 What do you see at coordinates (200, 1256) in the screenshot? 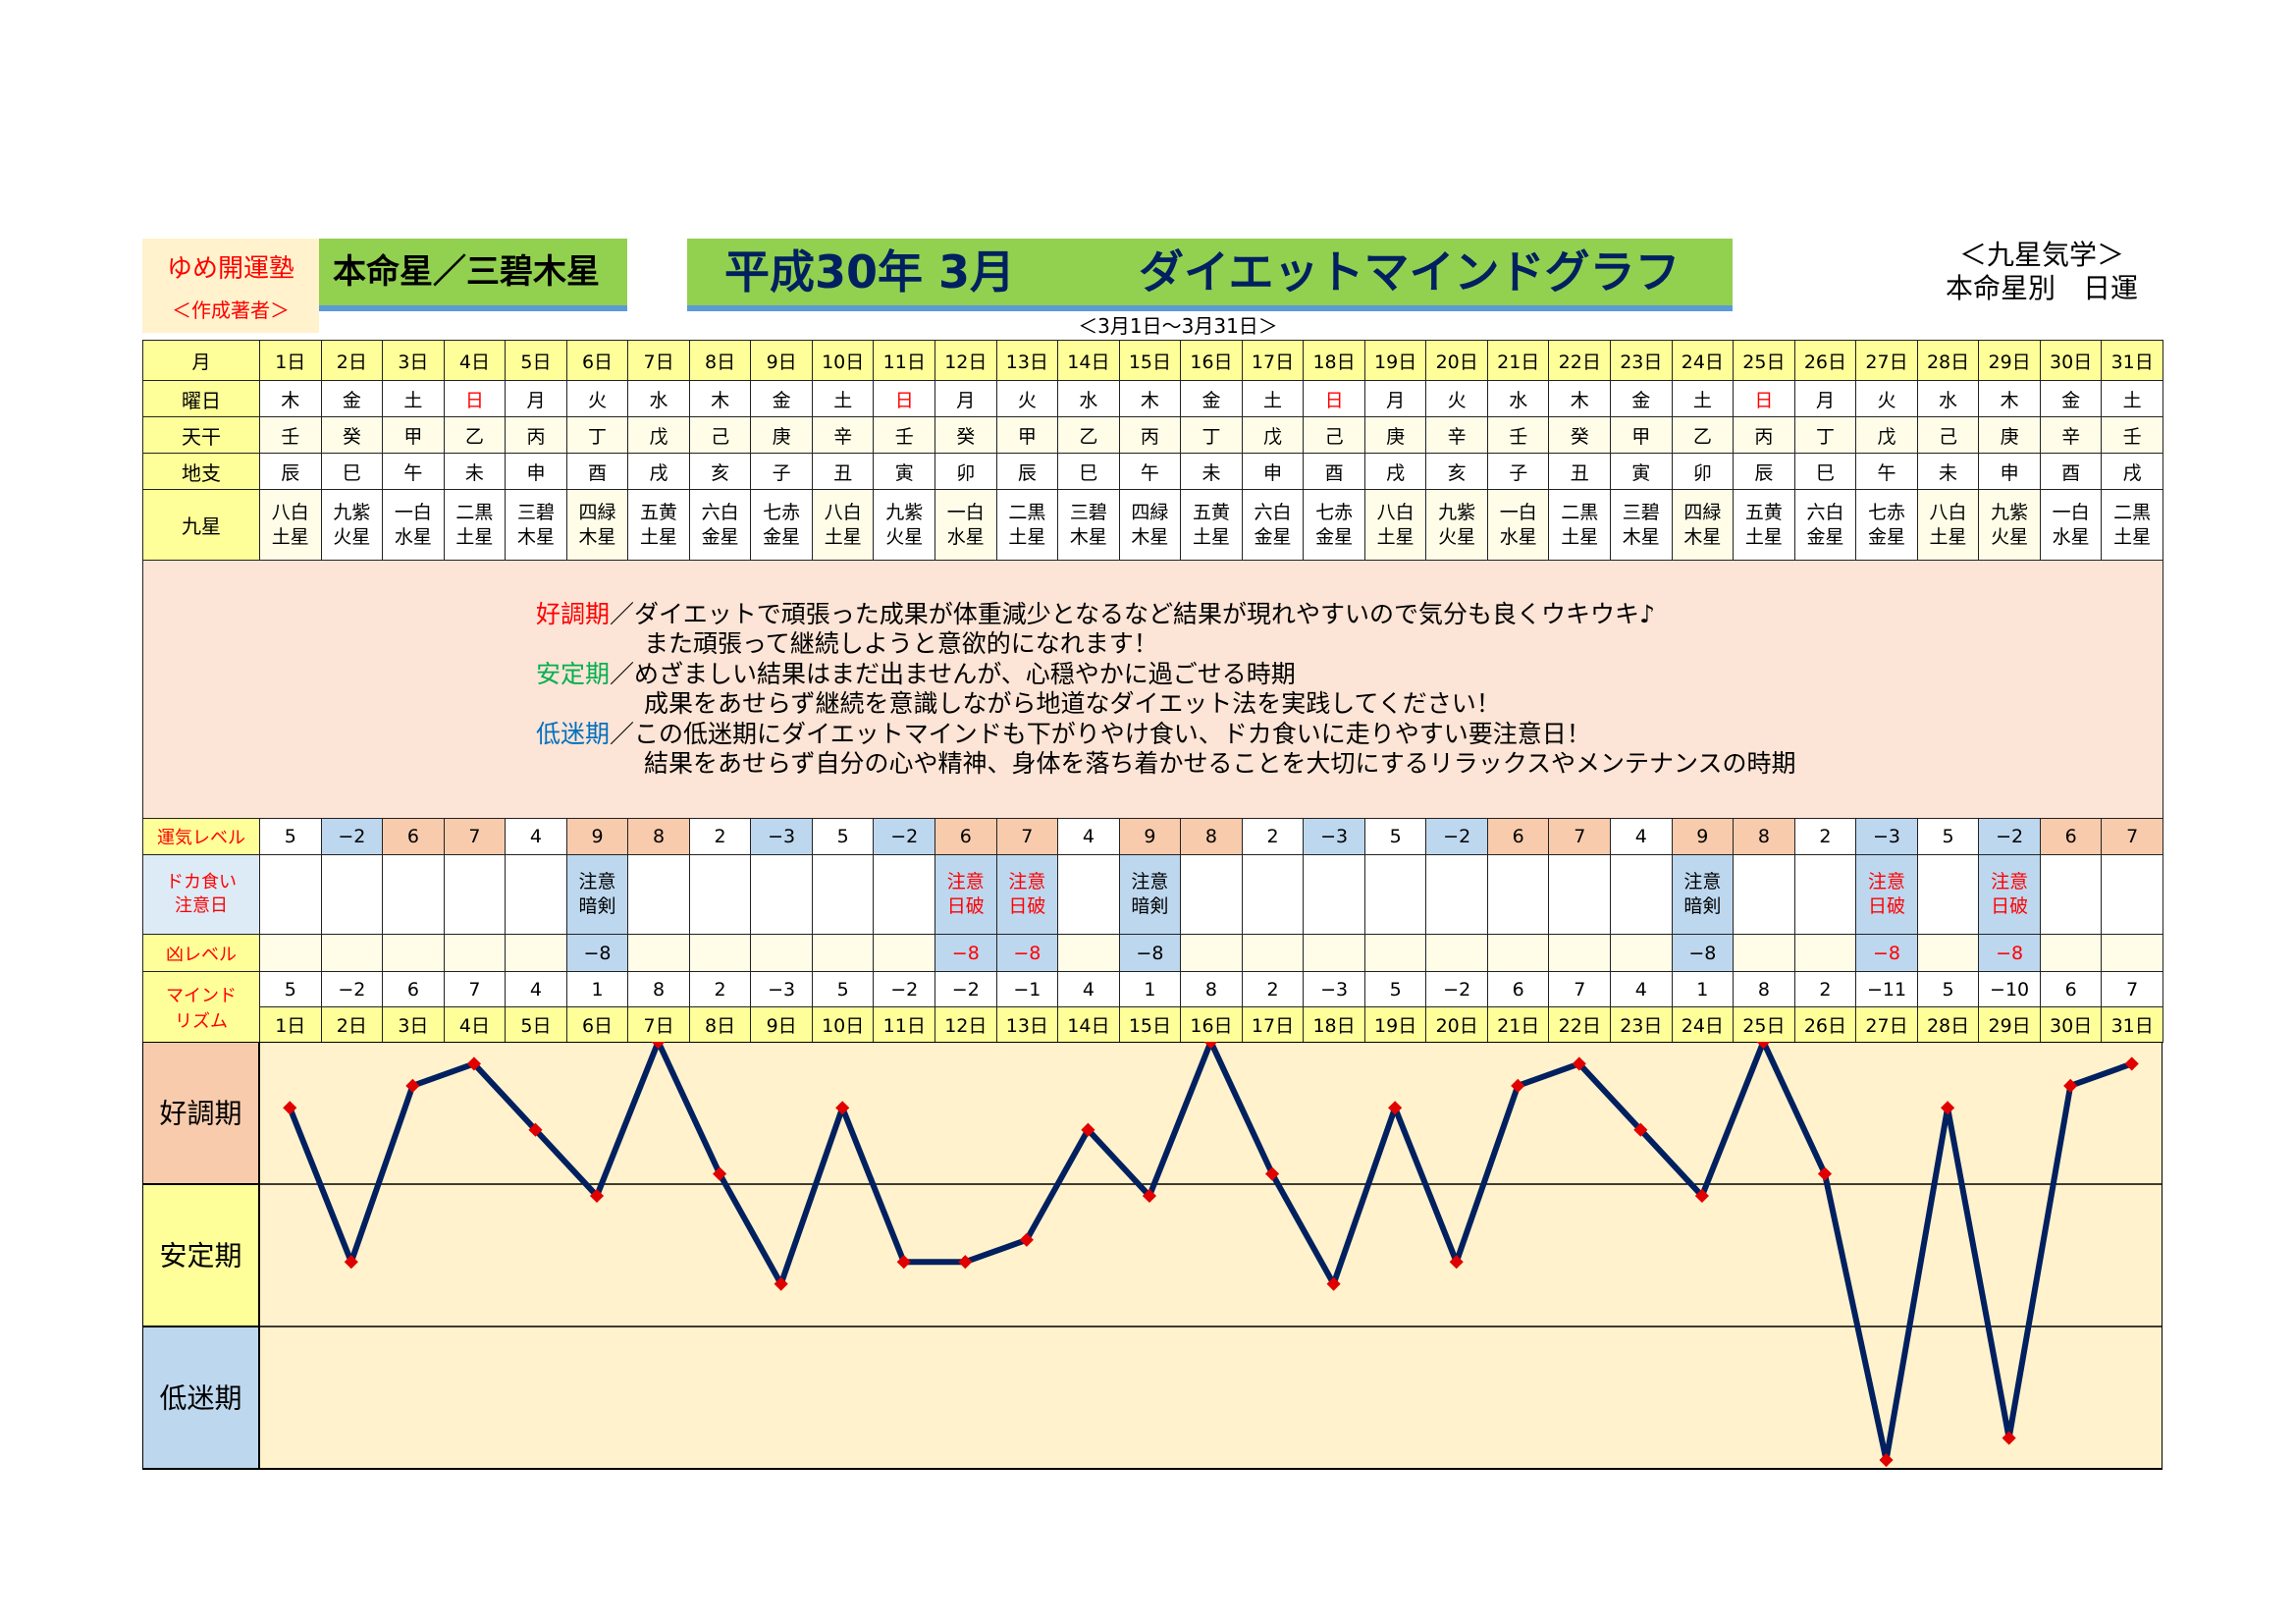
I see `band-label-stable: 安定期` at bounding box center [200, 1256].